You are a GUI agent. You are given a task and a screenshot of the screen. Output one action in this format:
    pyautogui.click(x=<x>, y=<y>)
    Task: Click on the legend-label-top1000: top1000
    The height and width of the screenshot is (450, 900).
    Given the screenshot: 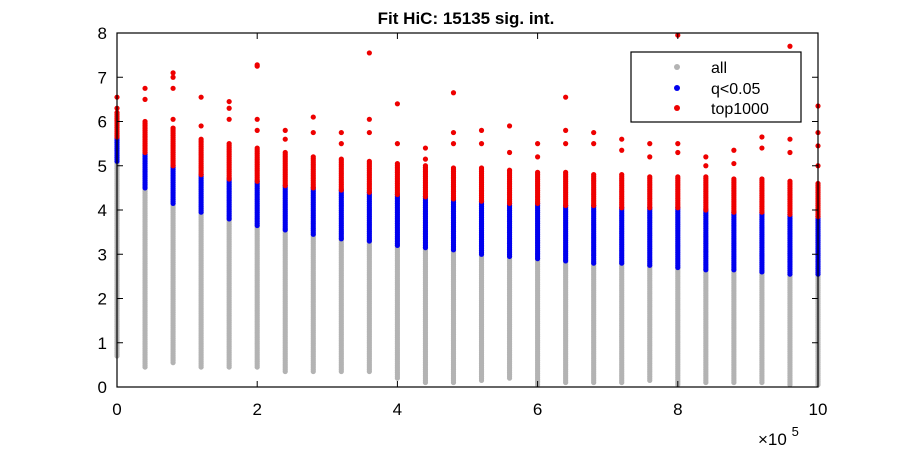 What is the action you would take?
    pyautogui.click(x=740, y=109)
    